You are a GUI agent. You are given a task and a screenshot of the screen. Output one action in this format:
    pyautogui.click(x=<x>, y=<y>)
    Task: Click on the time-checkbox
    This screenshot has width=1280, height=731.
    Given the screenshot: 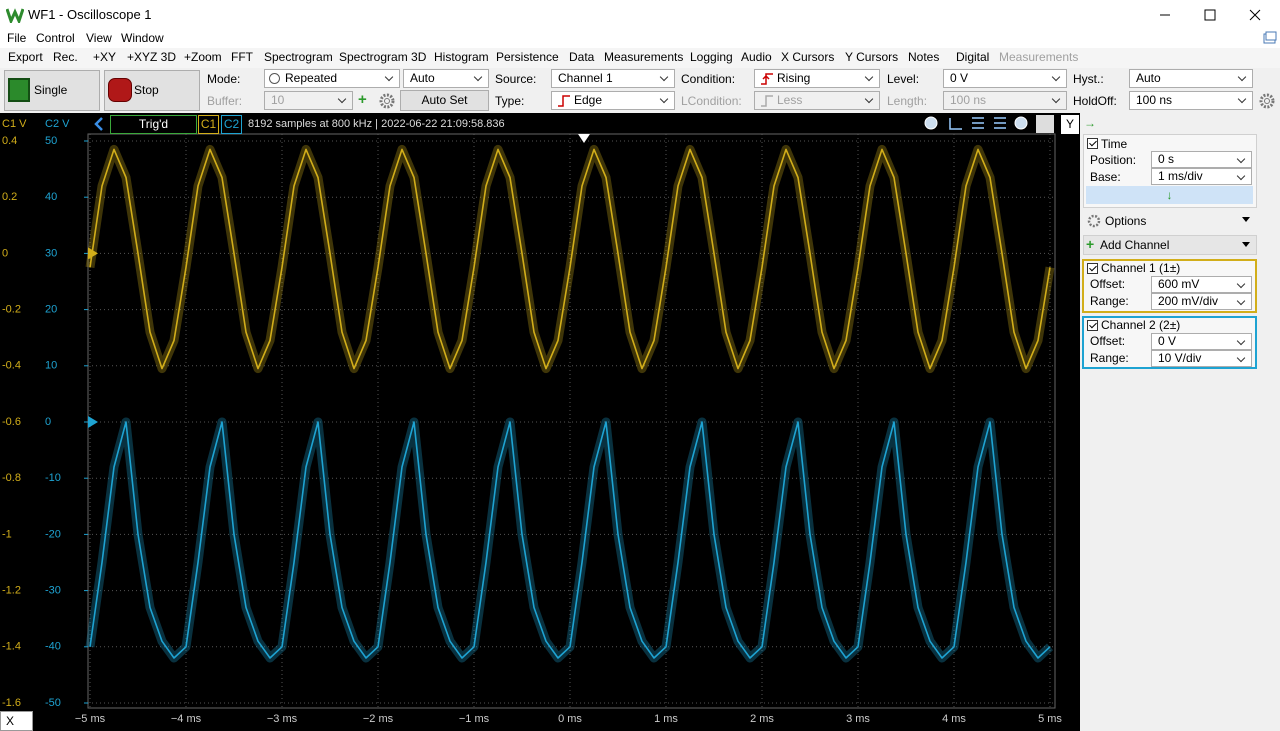 What is the action you would take?
    pyautogui.click(x=1092, y=143)
    